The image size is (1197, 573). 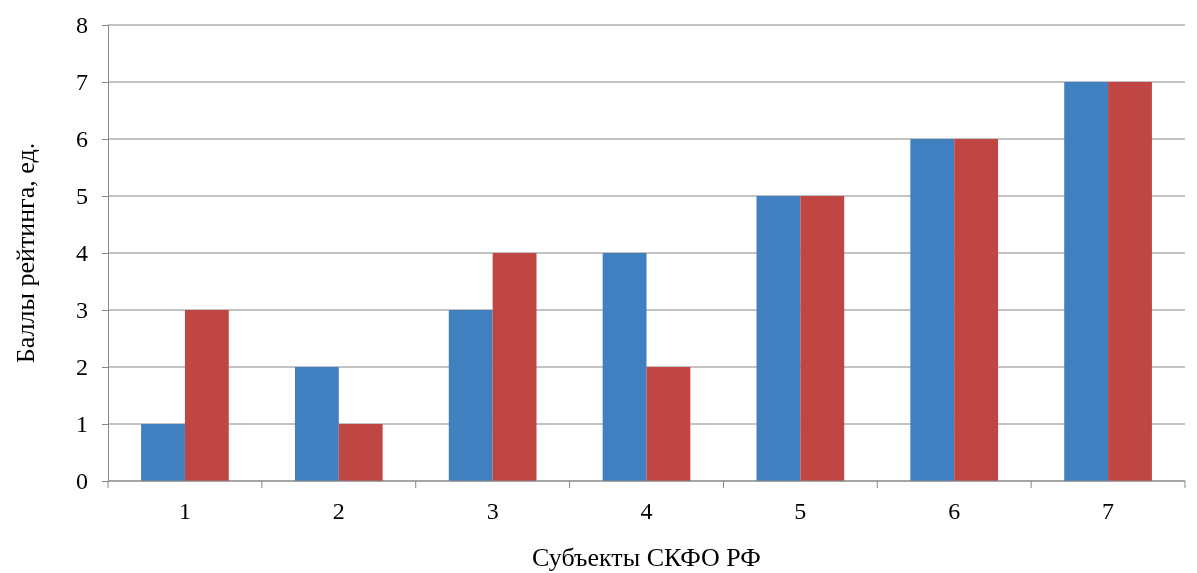 I want to click on x-tick-label: 3, so click(x=492, y=511).